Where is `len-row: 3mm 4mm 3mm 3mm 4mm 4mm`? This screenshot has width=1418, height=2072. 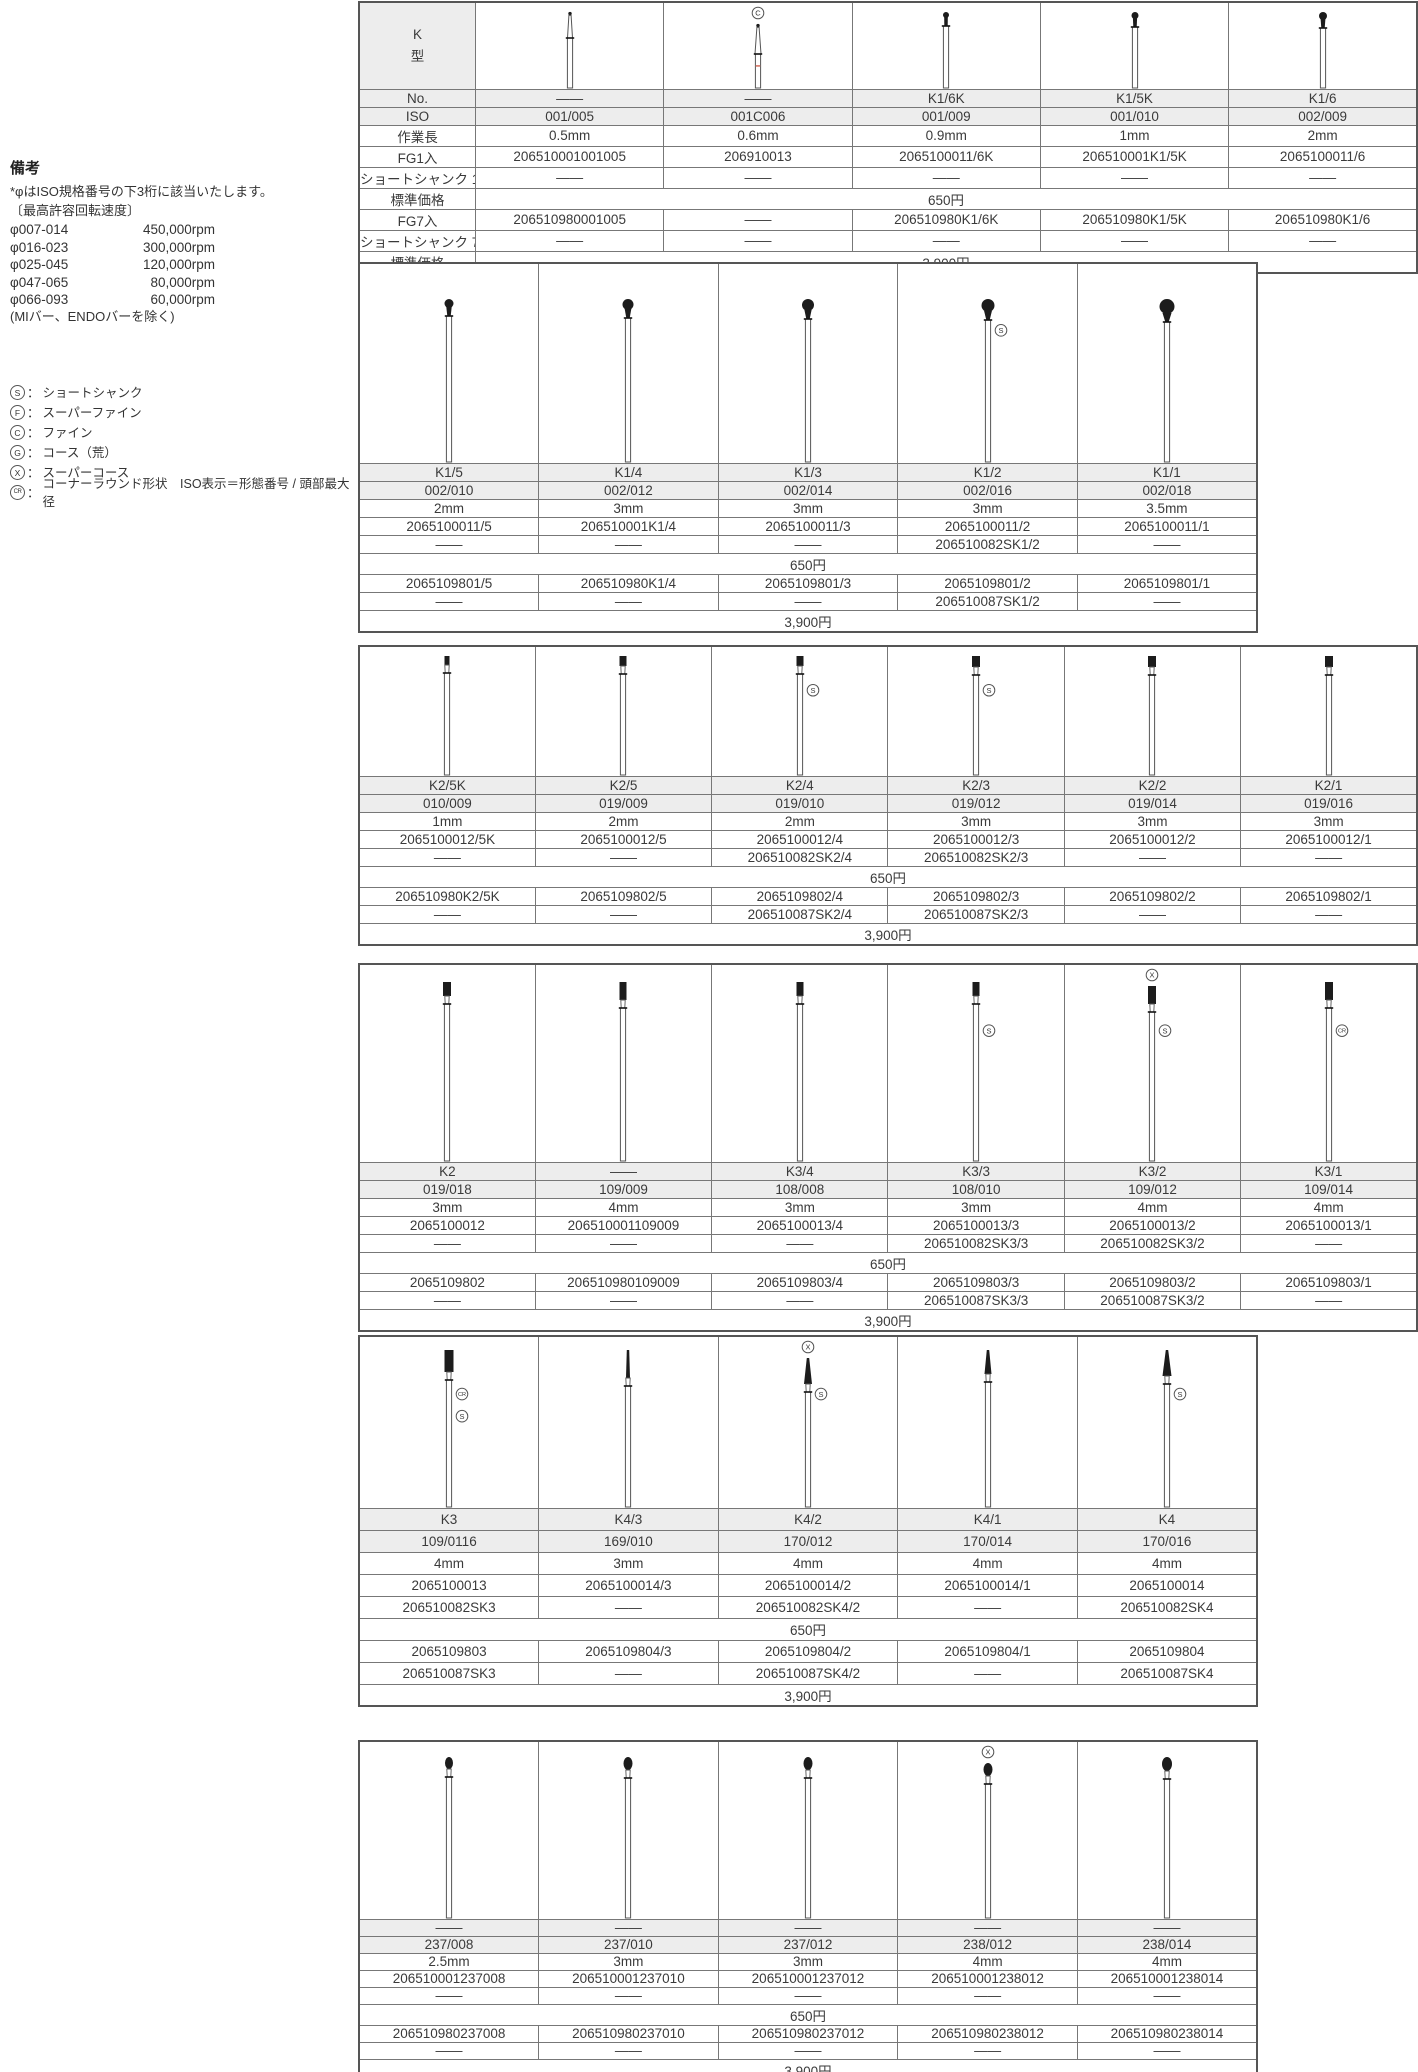
len-row: 3mm 4mm 3mm 3mm 4mm 4mm is located at coordinates (888, 1207).